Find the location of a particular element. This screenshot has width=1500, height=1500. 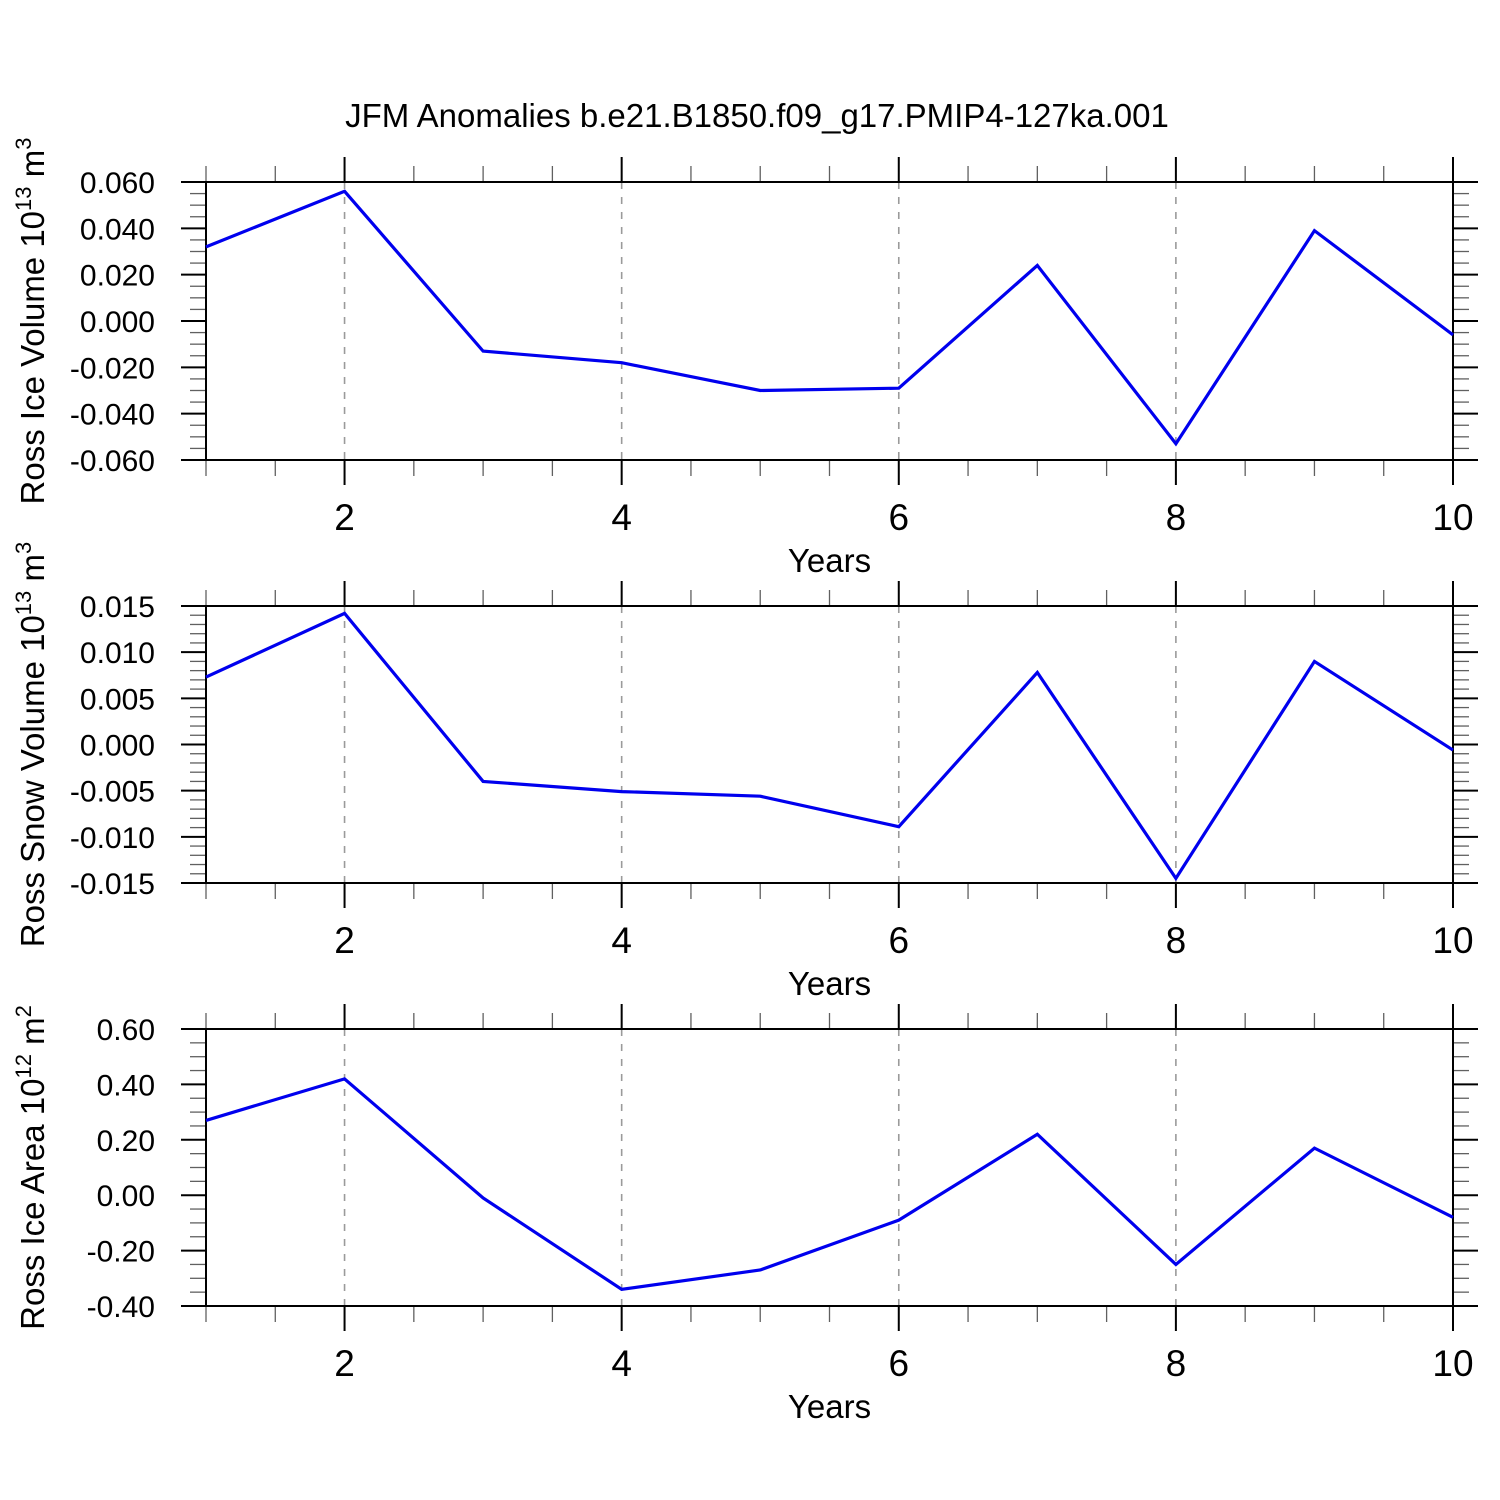

y-tick-label: 0.010 is located at coordinates (117, 653).